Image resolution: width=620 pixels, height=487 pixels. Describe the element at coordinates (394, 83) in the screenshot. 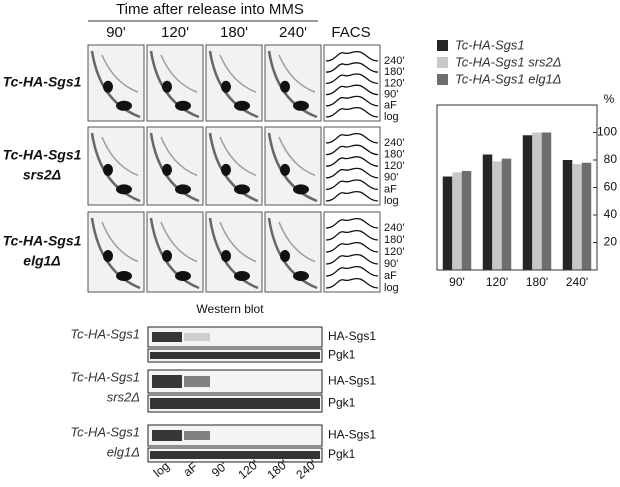

I see `facs-timepoint: 120'` at that location.